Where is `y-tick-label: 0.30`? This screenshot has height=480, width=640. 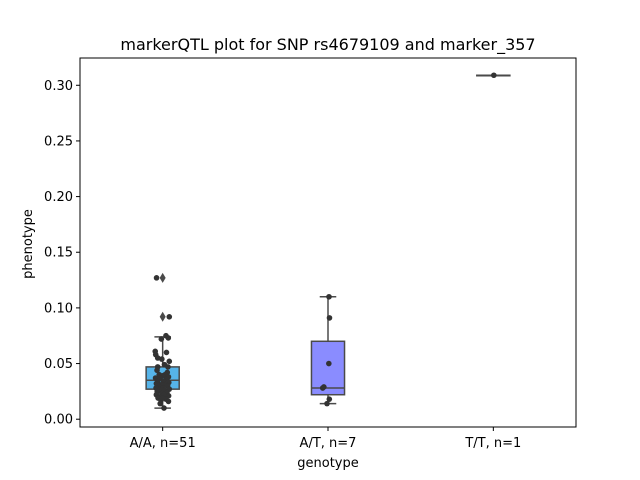
y-tick-label: 0.30 is located at coordinates (58, 86).